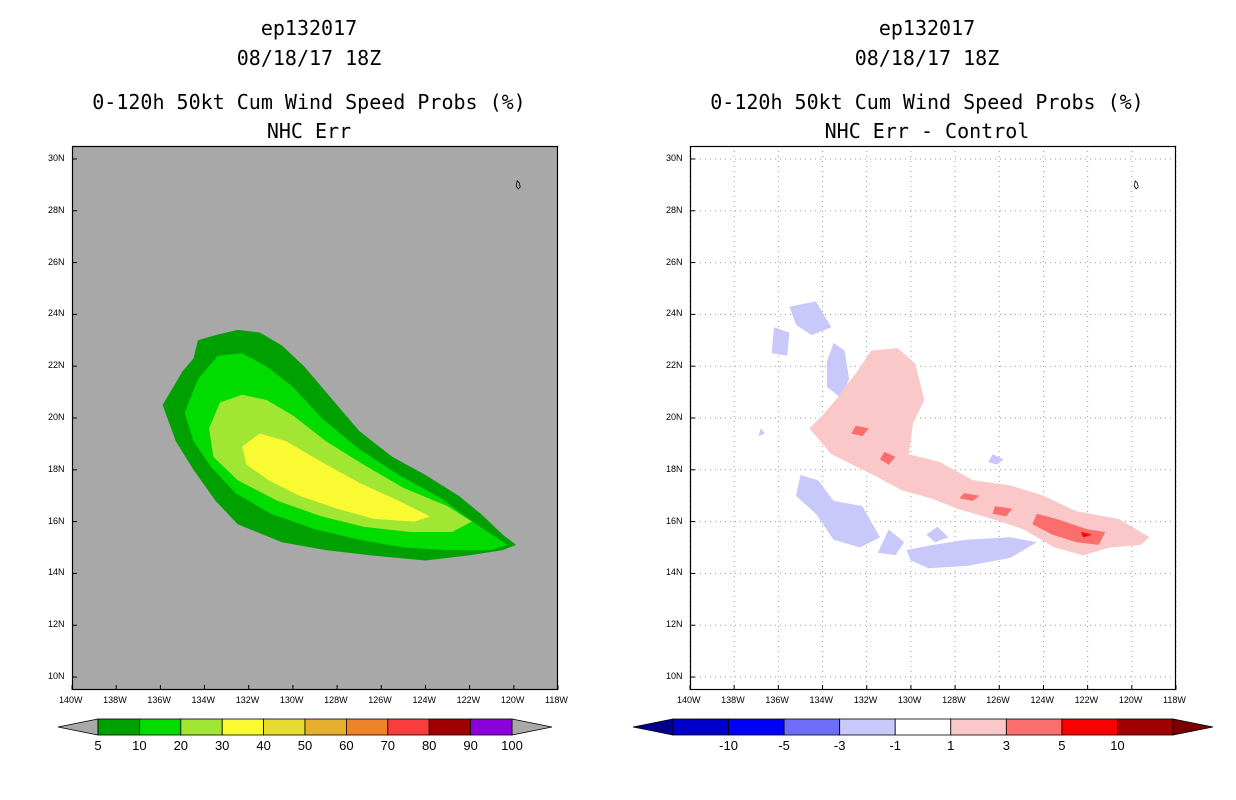 Image resolution: width=1236 pixels, height=800 pixels. What do you see at coordinates (388, 745) in the screenshot?
I see `colorbar-label: 70` at bounding box center [388, 745].